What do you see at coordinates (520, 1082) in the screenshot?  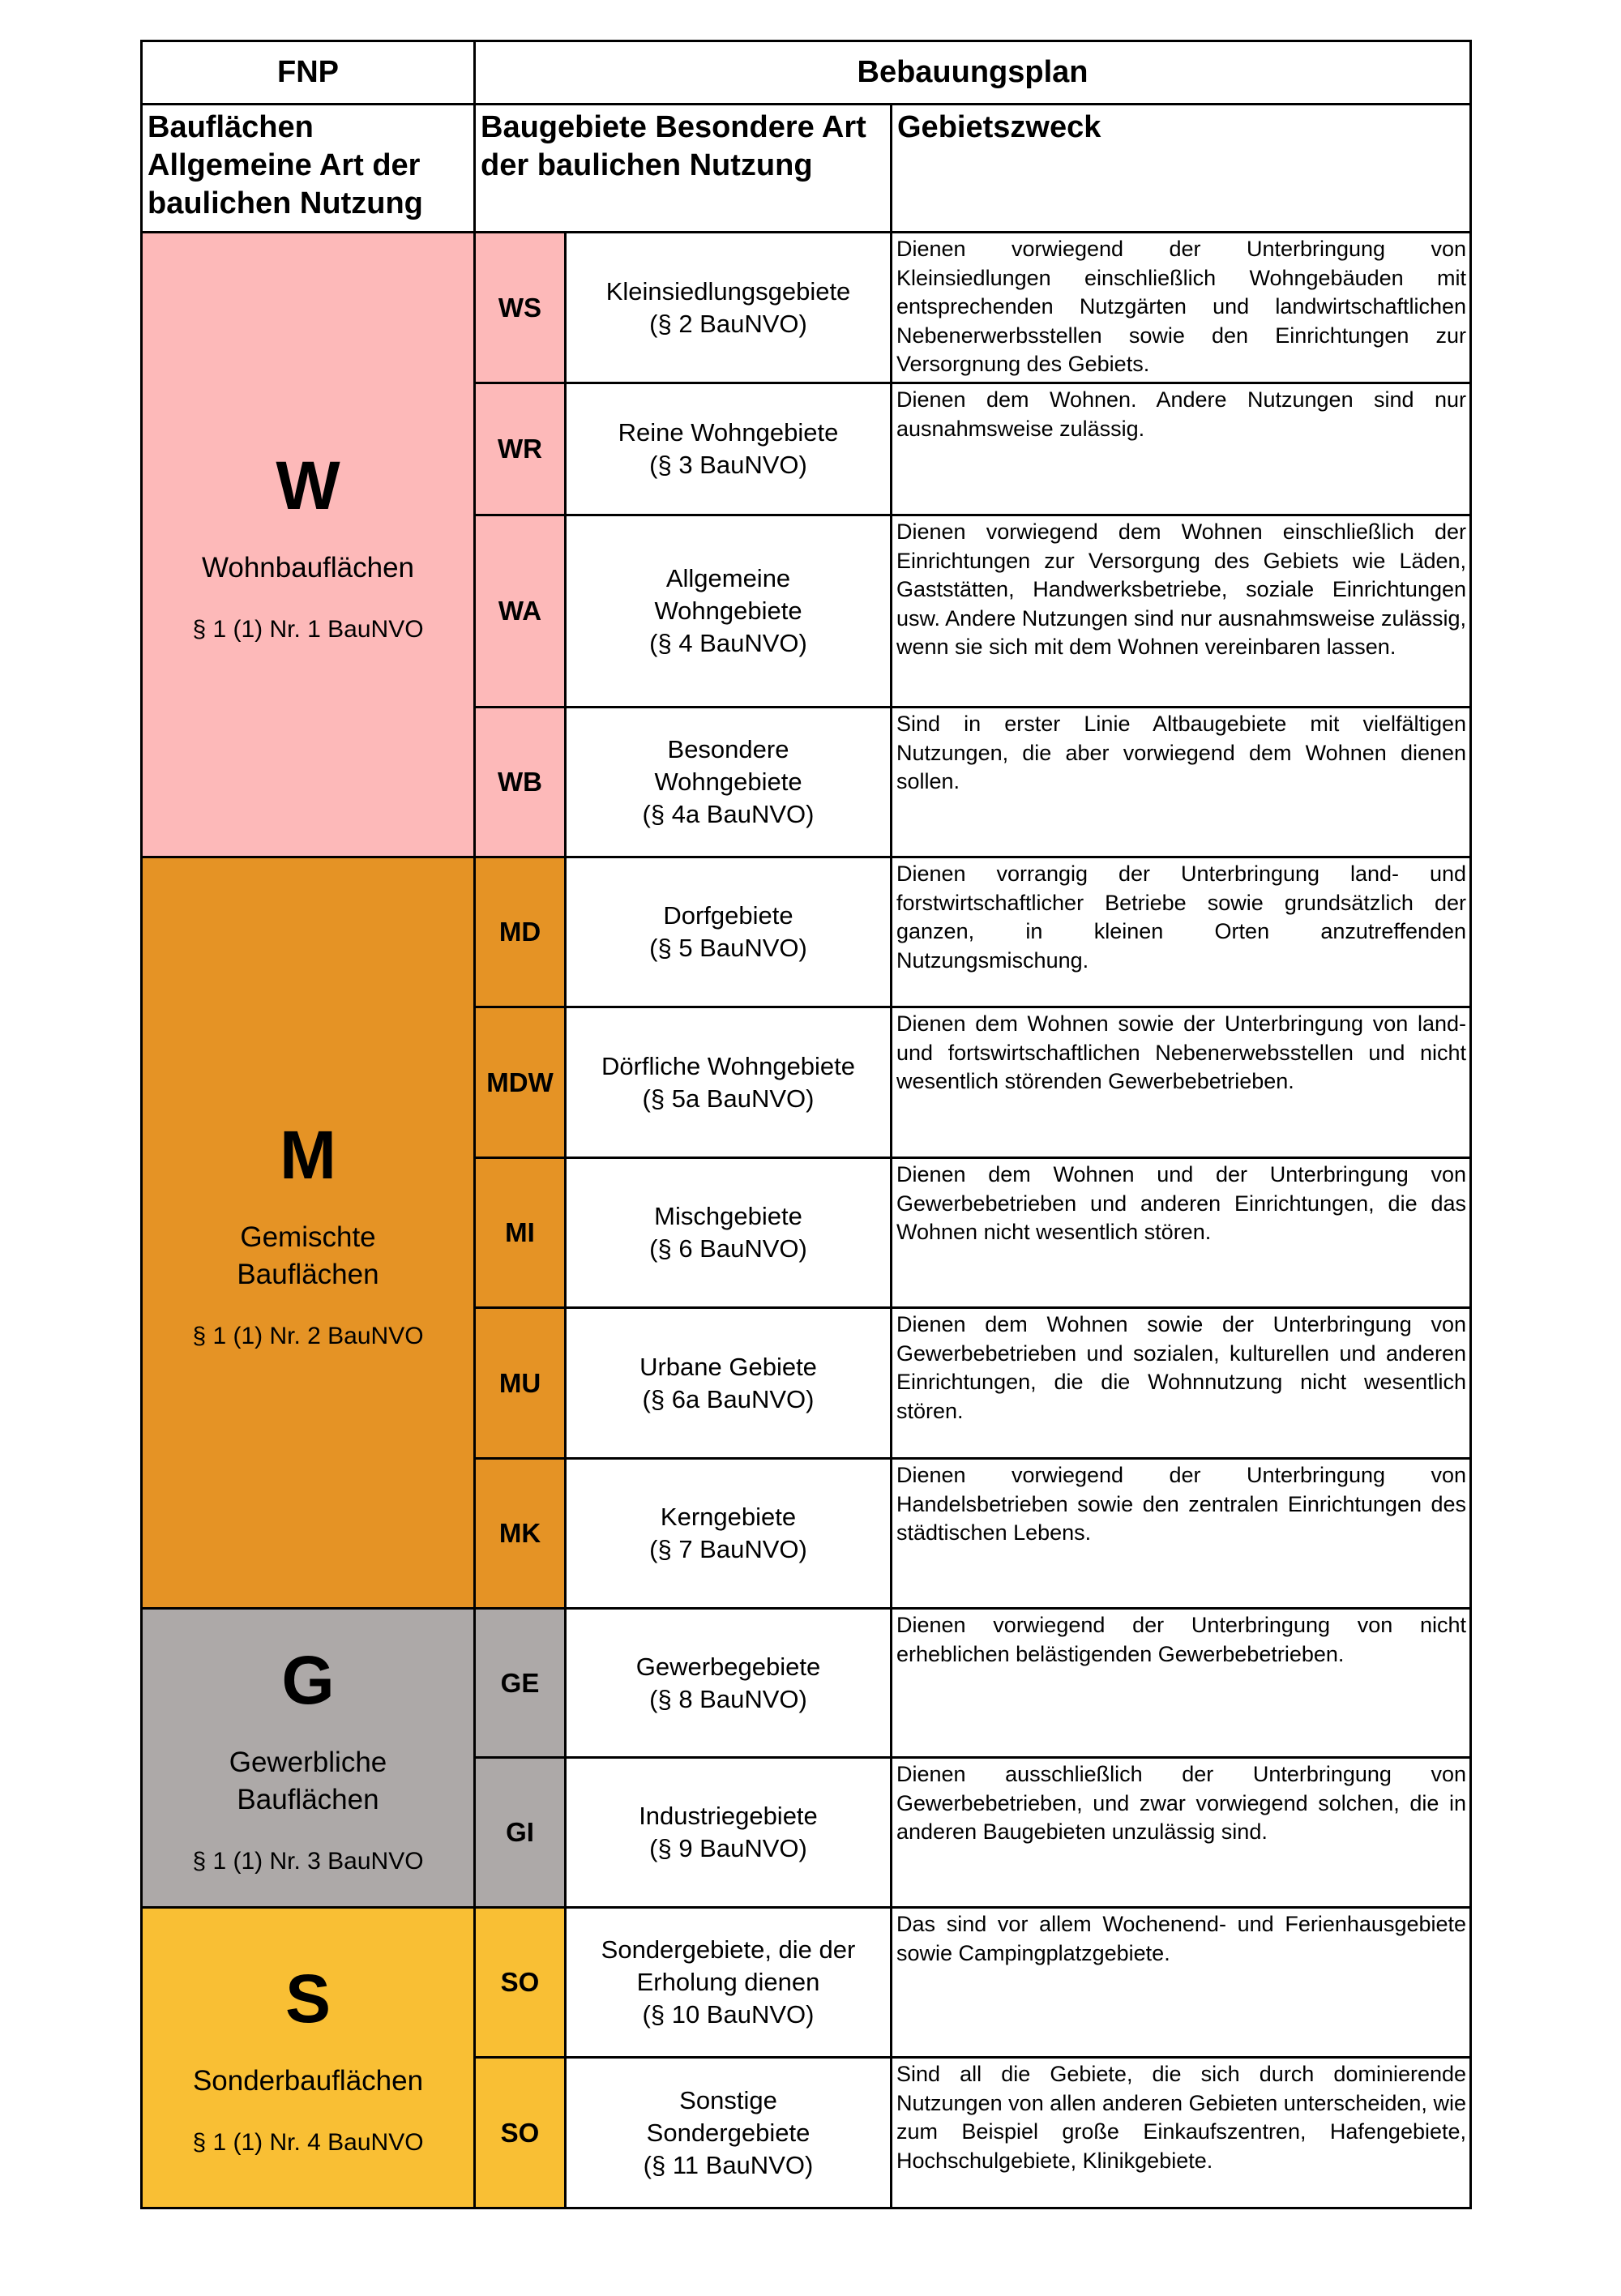 I see `area-code: MDW` at bounding box center [520, 1082].